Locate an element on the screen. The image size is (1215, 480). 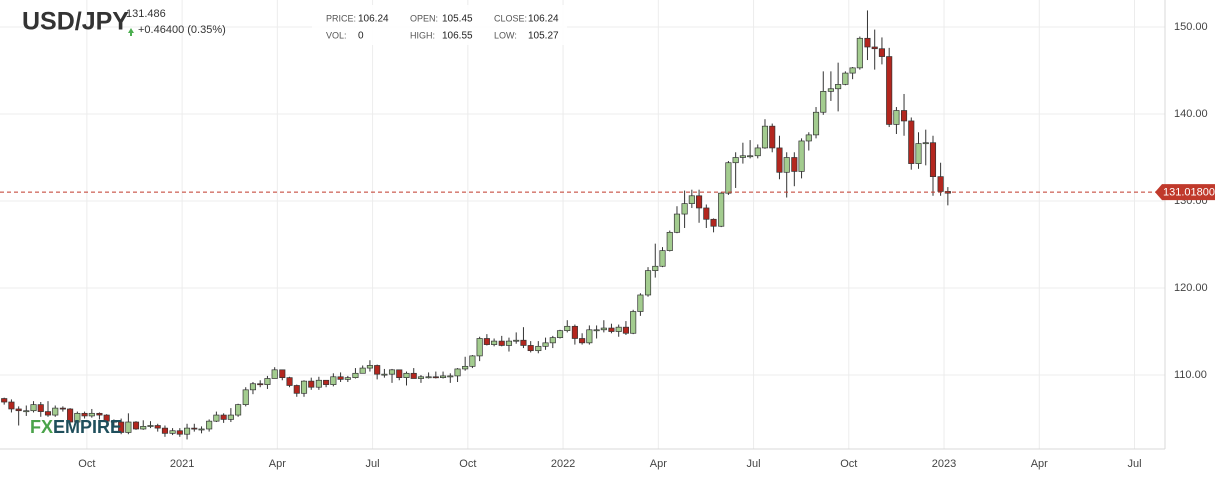
last-price-tag is located at coordinates (1185, 192).